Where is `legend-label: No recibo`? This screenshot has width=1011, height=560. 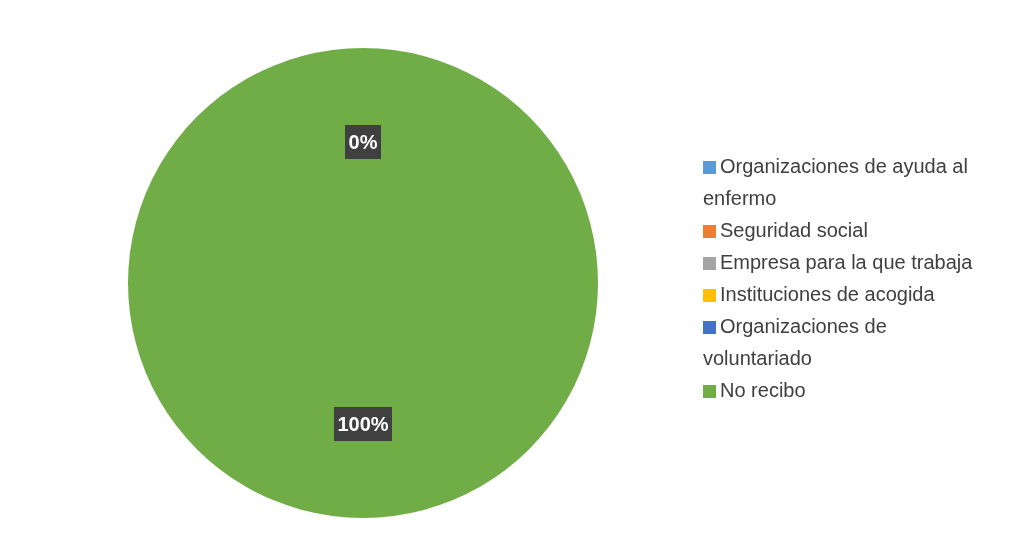 legend-label: No recibo is located at coordinates (763, 390).